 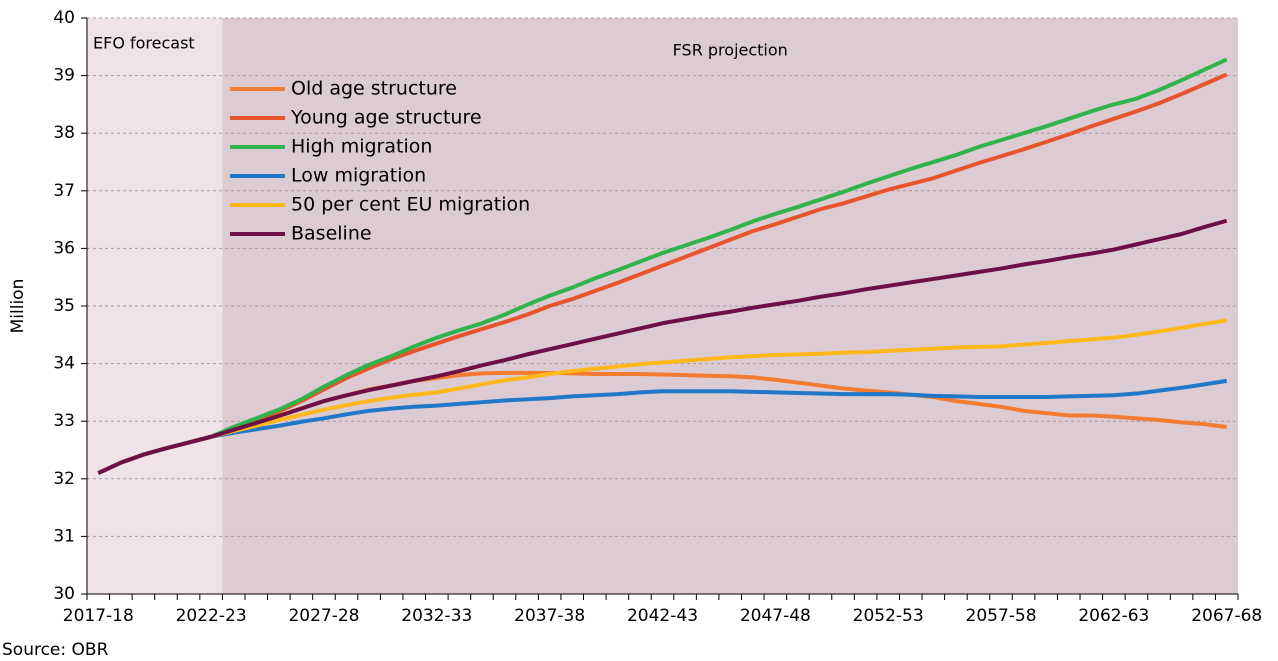 I want to click on legend-label: 50 per cent EU migration, so click(x=410, y=205).